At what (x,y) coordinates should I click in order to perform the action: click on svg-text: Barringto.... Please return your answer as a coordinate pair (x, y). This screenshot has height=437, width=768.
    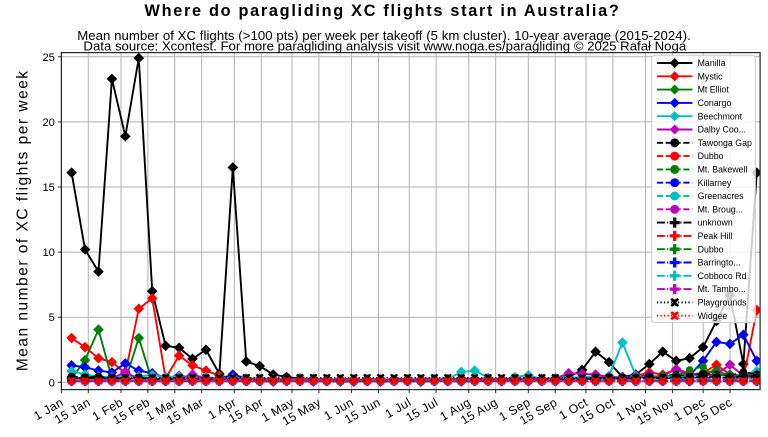
    Looking at the image, I should click on (719, 263).